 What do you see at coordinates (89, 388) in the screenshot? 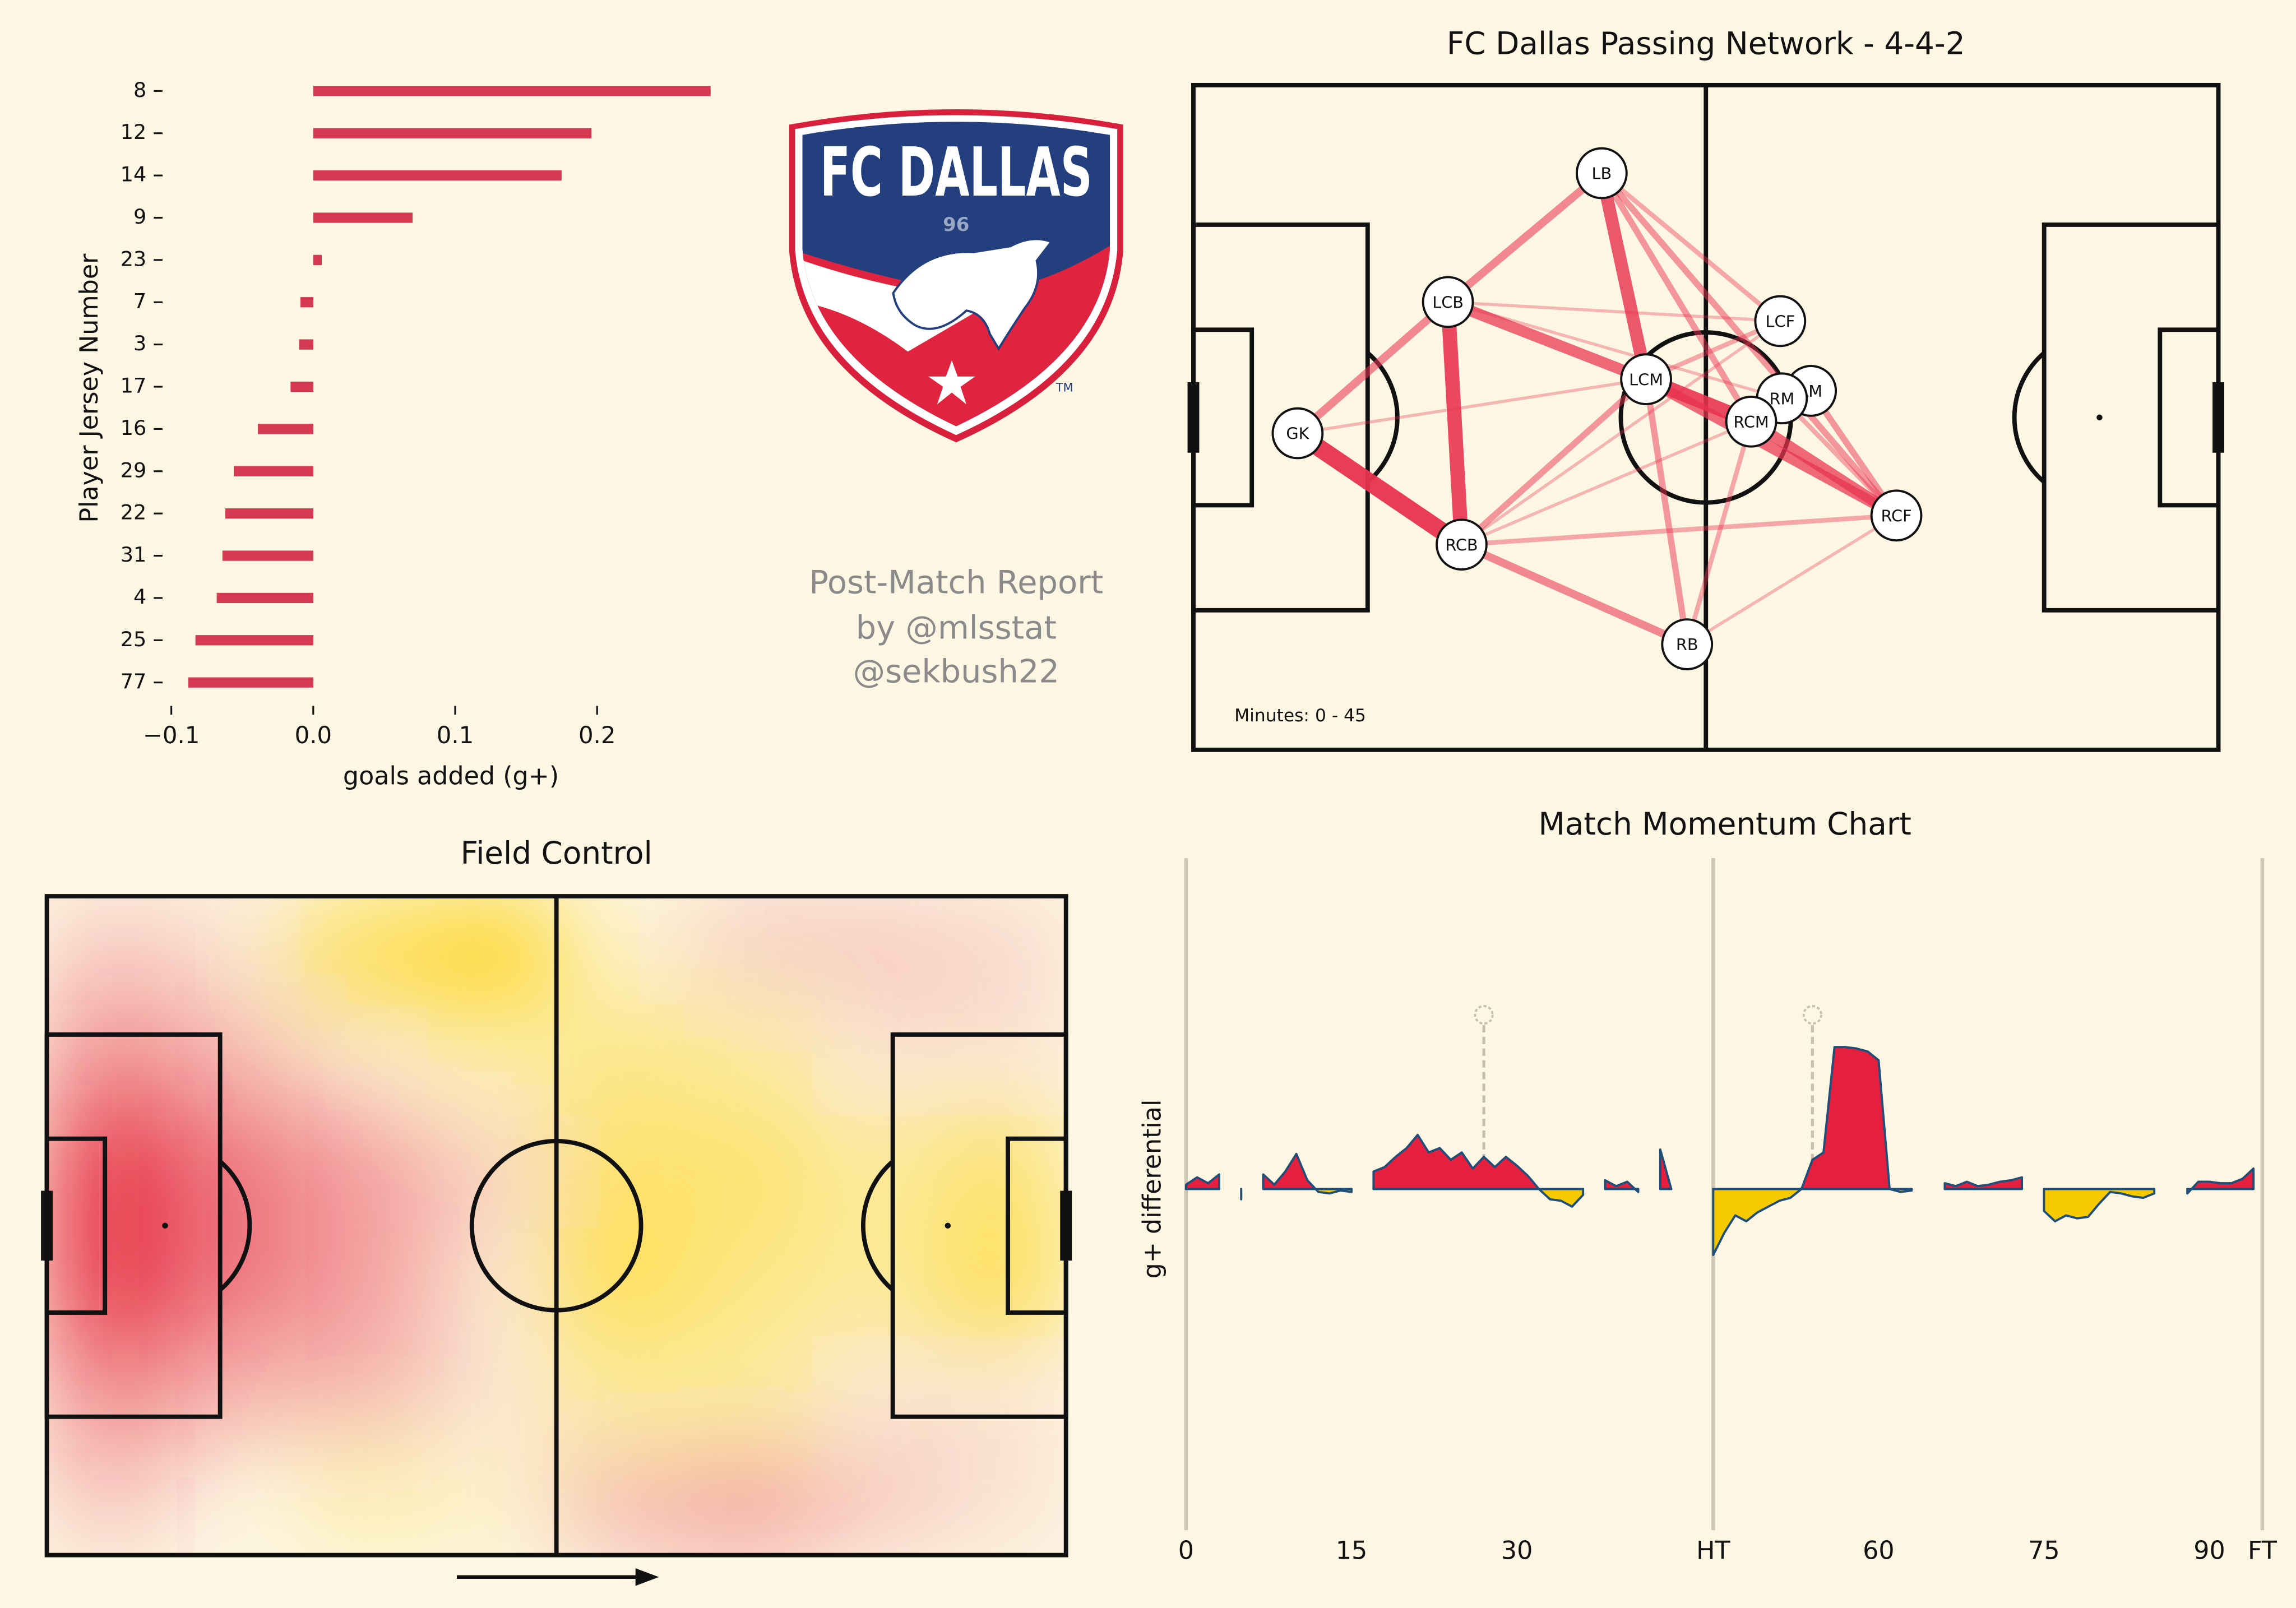
I see `y-axis-label: Player Jersey Number` at bounding box center [89, 388].